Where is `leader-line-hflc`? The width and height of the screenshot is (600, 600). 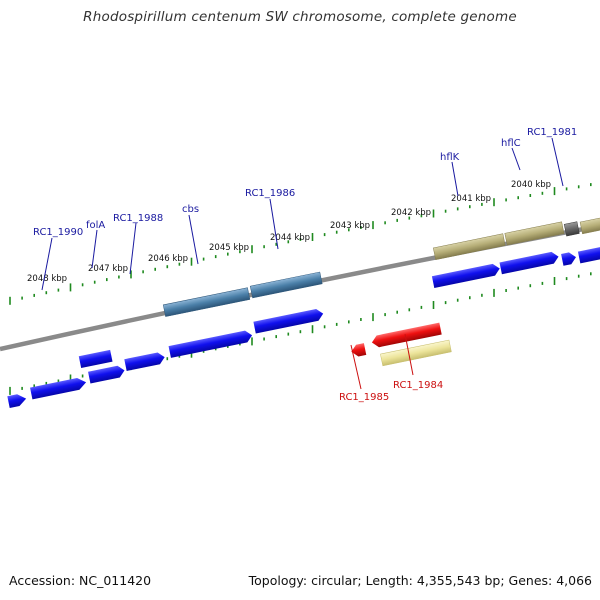
leader-line-hflc is located at coordinates (516, 159).